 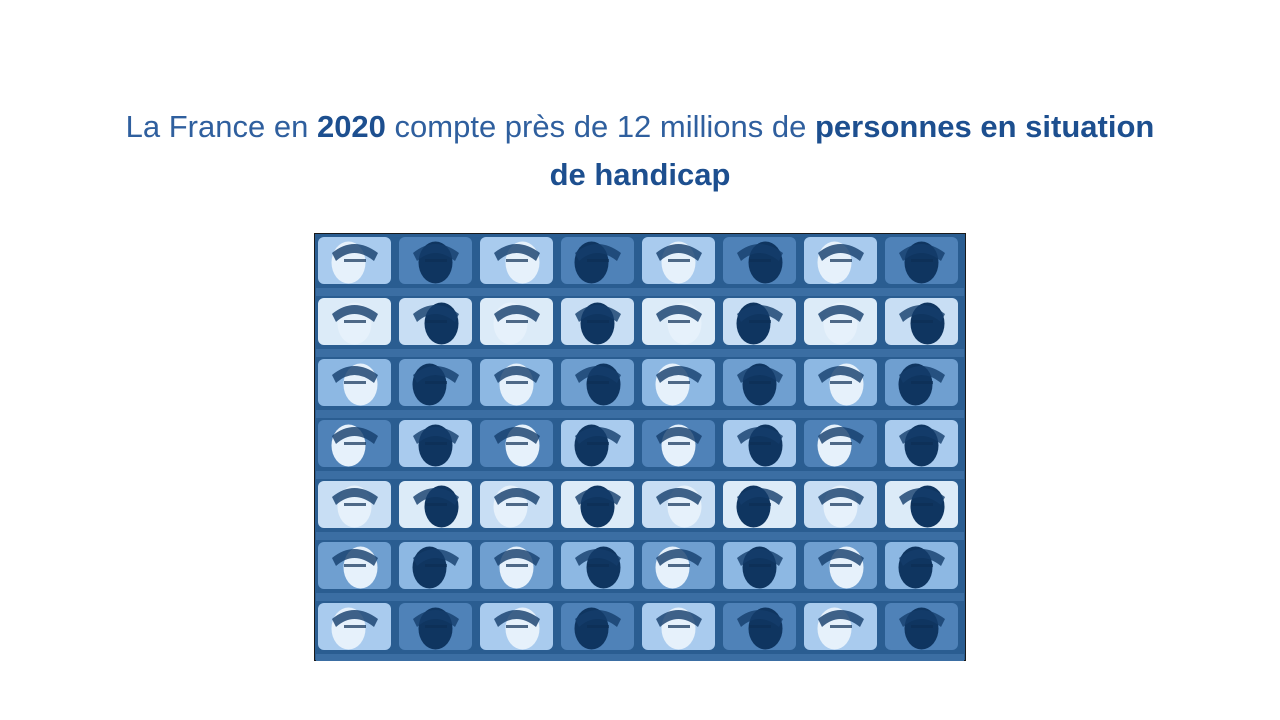 I want to click on title-segment: compte près de 12 millions de, so click(x=600, y=126).